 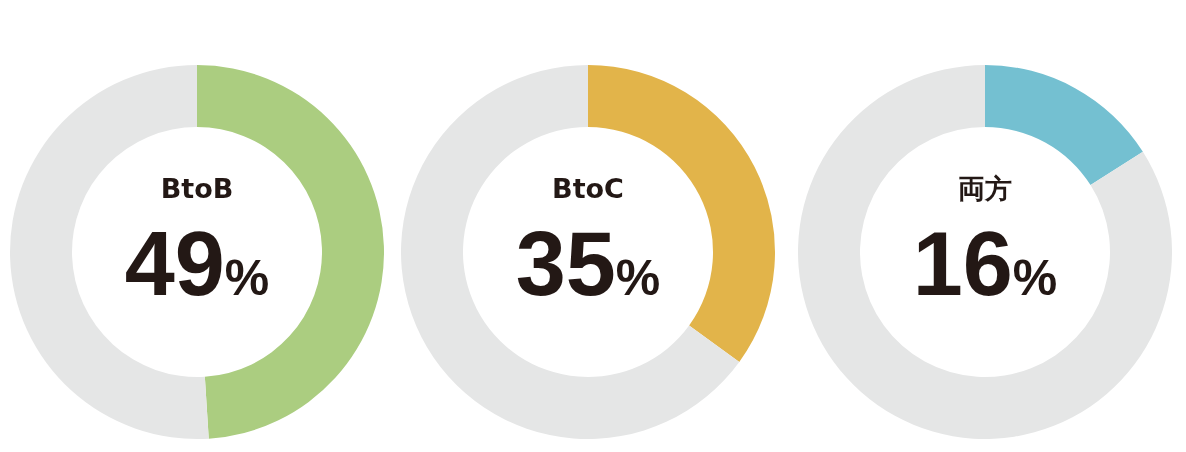 I want to click on slice-label: 両方, so click(x=985, y=188).